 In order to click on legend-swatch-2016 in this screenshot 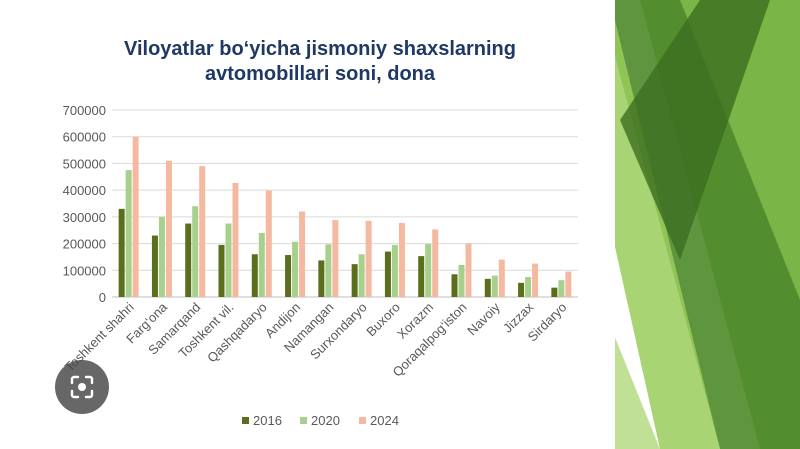, I will do `click(245, 420)`.